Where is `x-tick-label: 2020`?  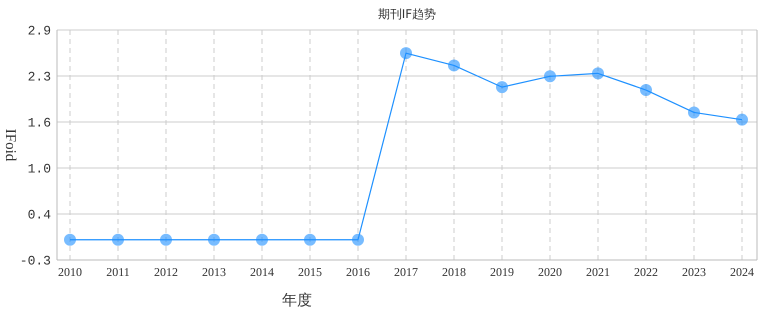
x-tick-label: 2020 is located at coordinates (550, 272).